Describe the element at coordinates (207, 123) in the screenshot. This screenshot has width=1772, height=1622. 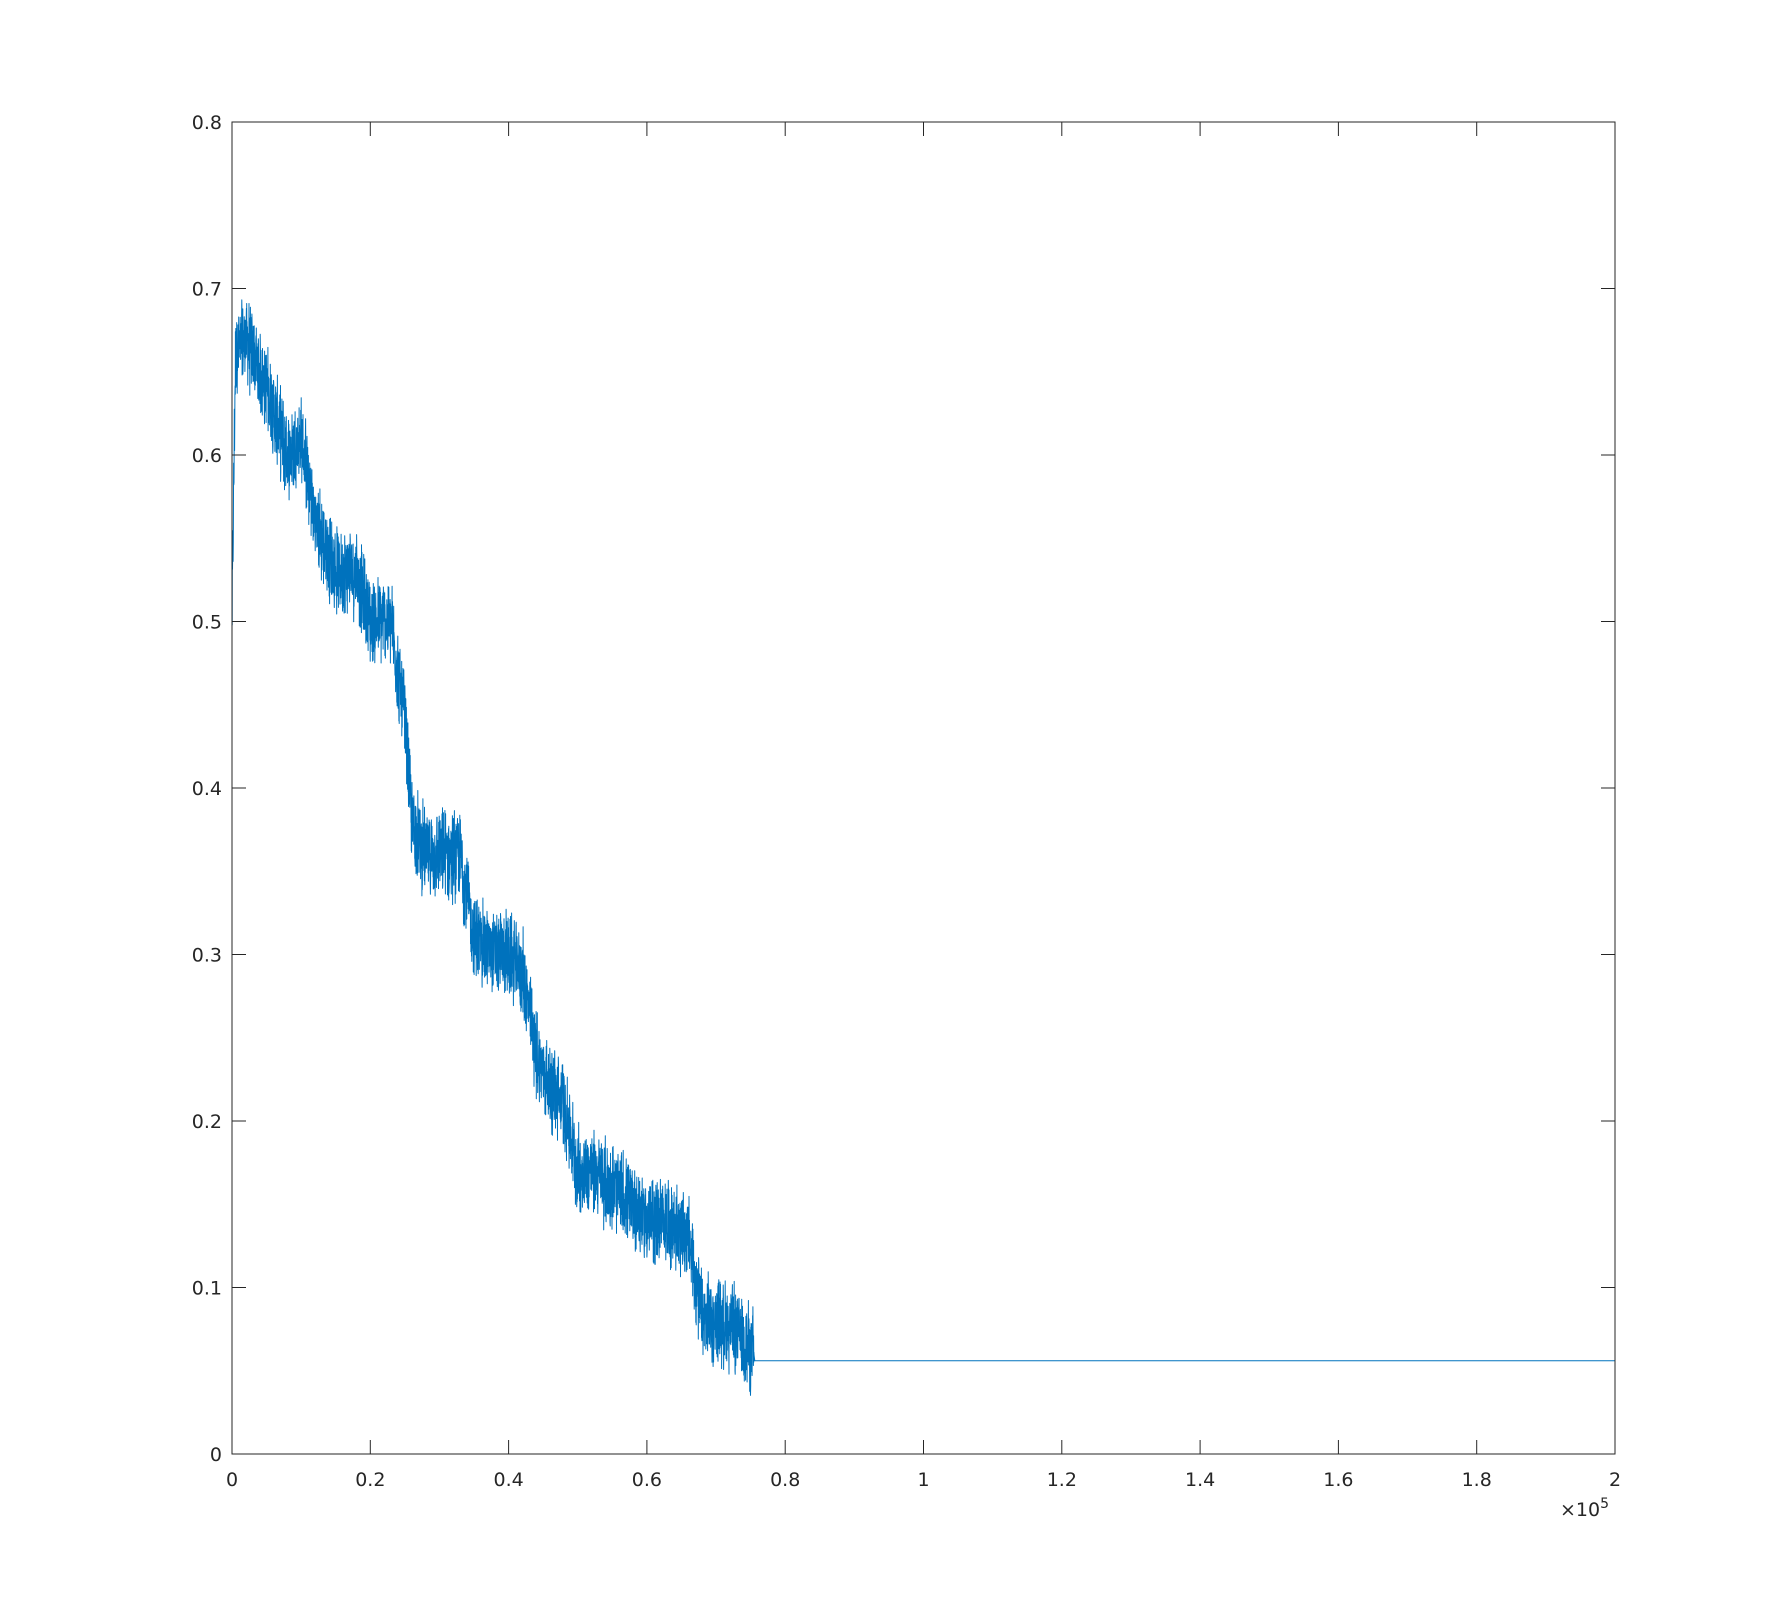
I see `y-tick-label: 0.8` at that location.